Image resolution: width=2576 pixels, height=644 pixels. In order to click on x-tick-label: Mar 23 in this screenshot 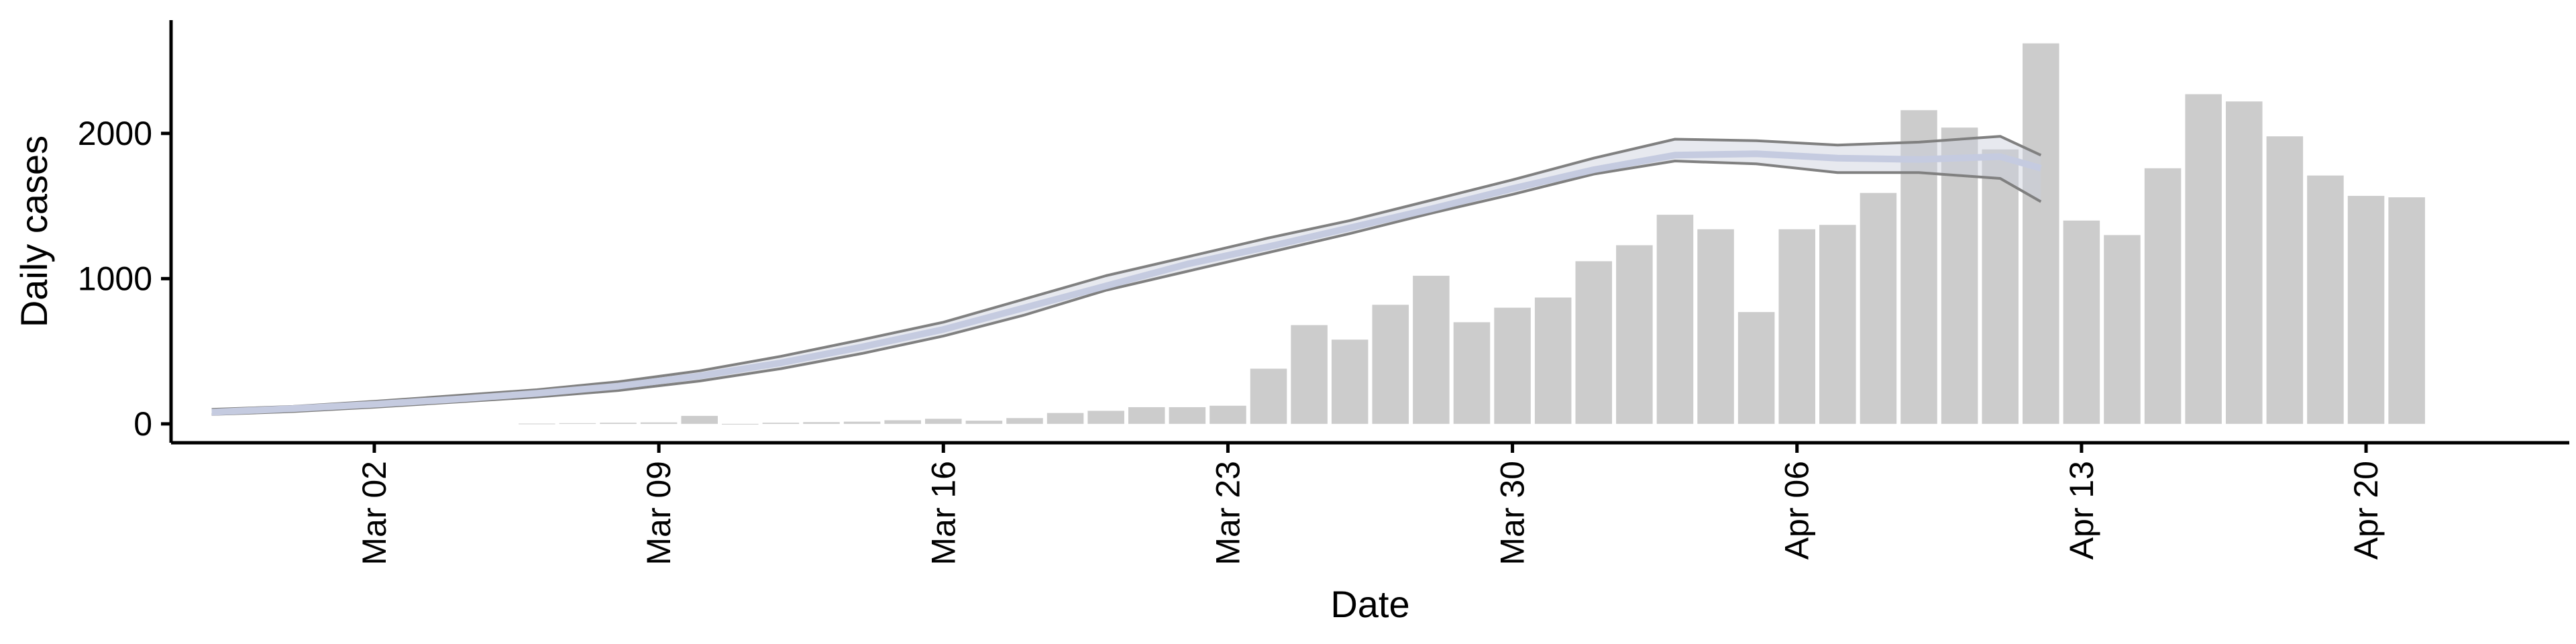, I will do `click(1227, 513)`.